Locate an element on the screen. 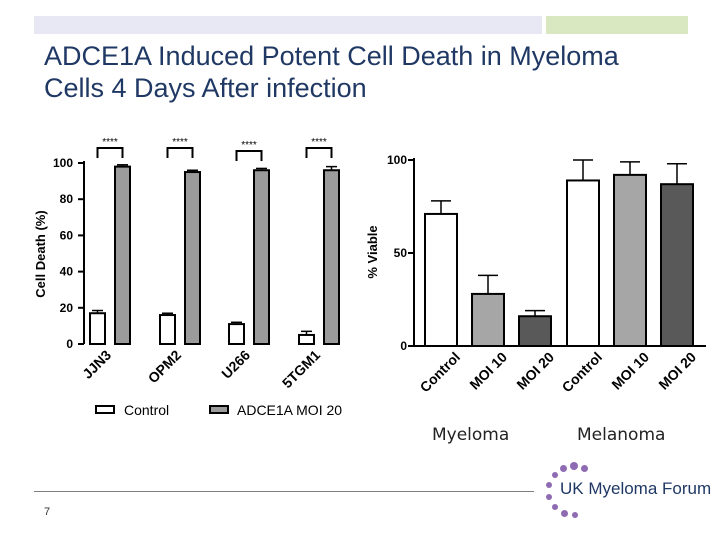  chart1-category-label: U266 is located at coordinates (235, 364).